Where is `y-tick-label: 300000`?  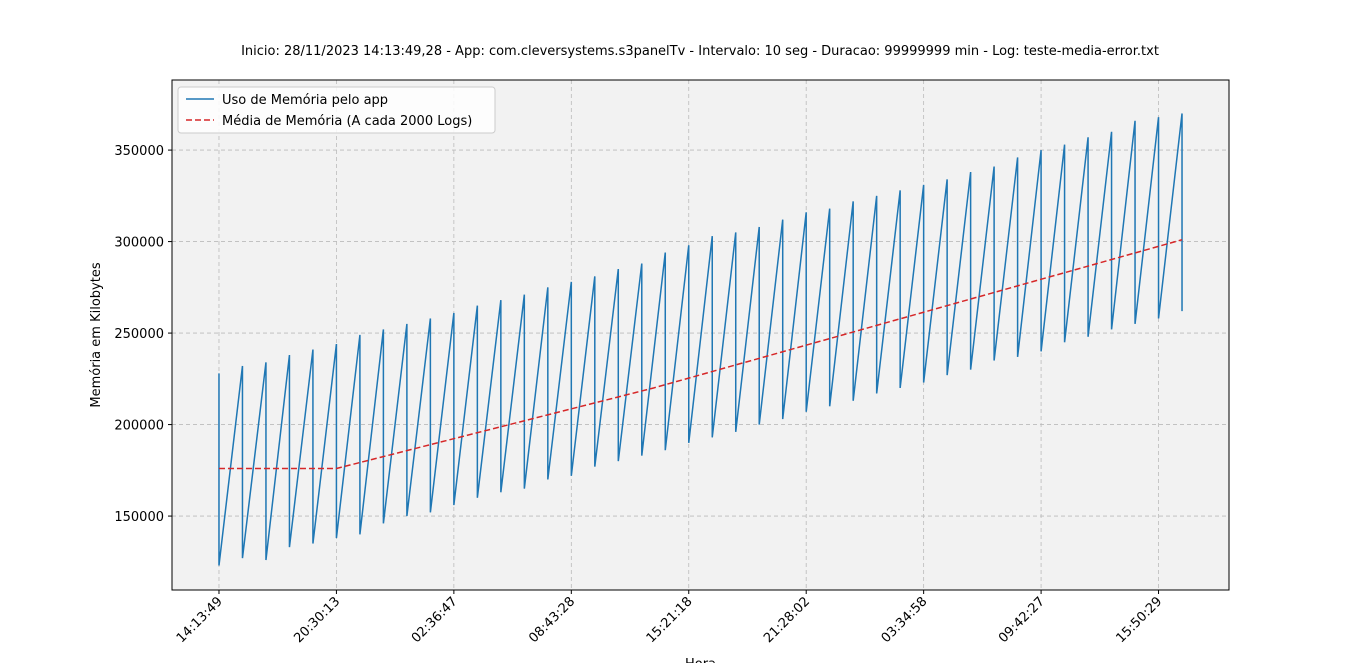
y-tick-label: 300000 is located at coordinates (139, 243).